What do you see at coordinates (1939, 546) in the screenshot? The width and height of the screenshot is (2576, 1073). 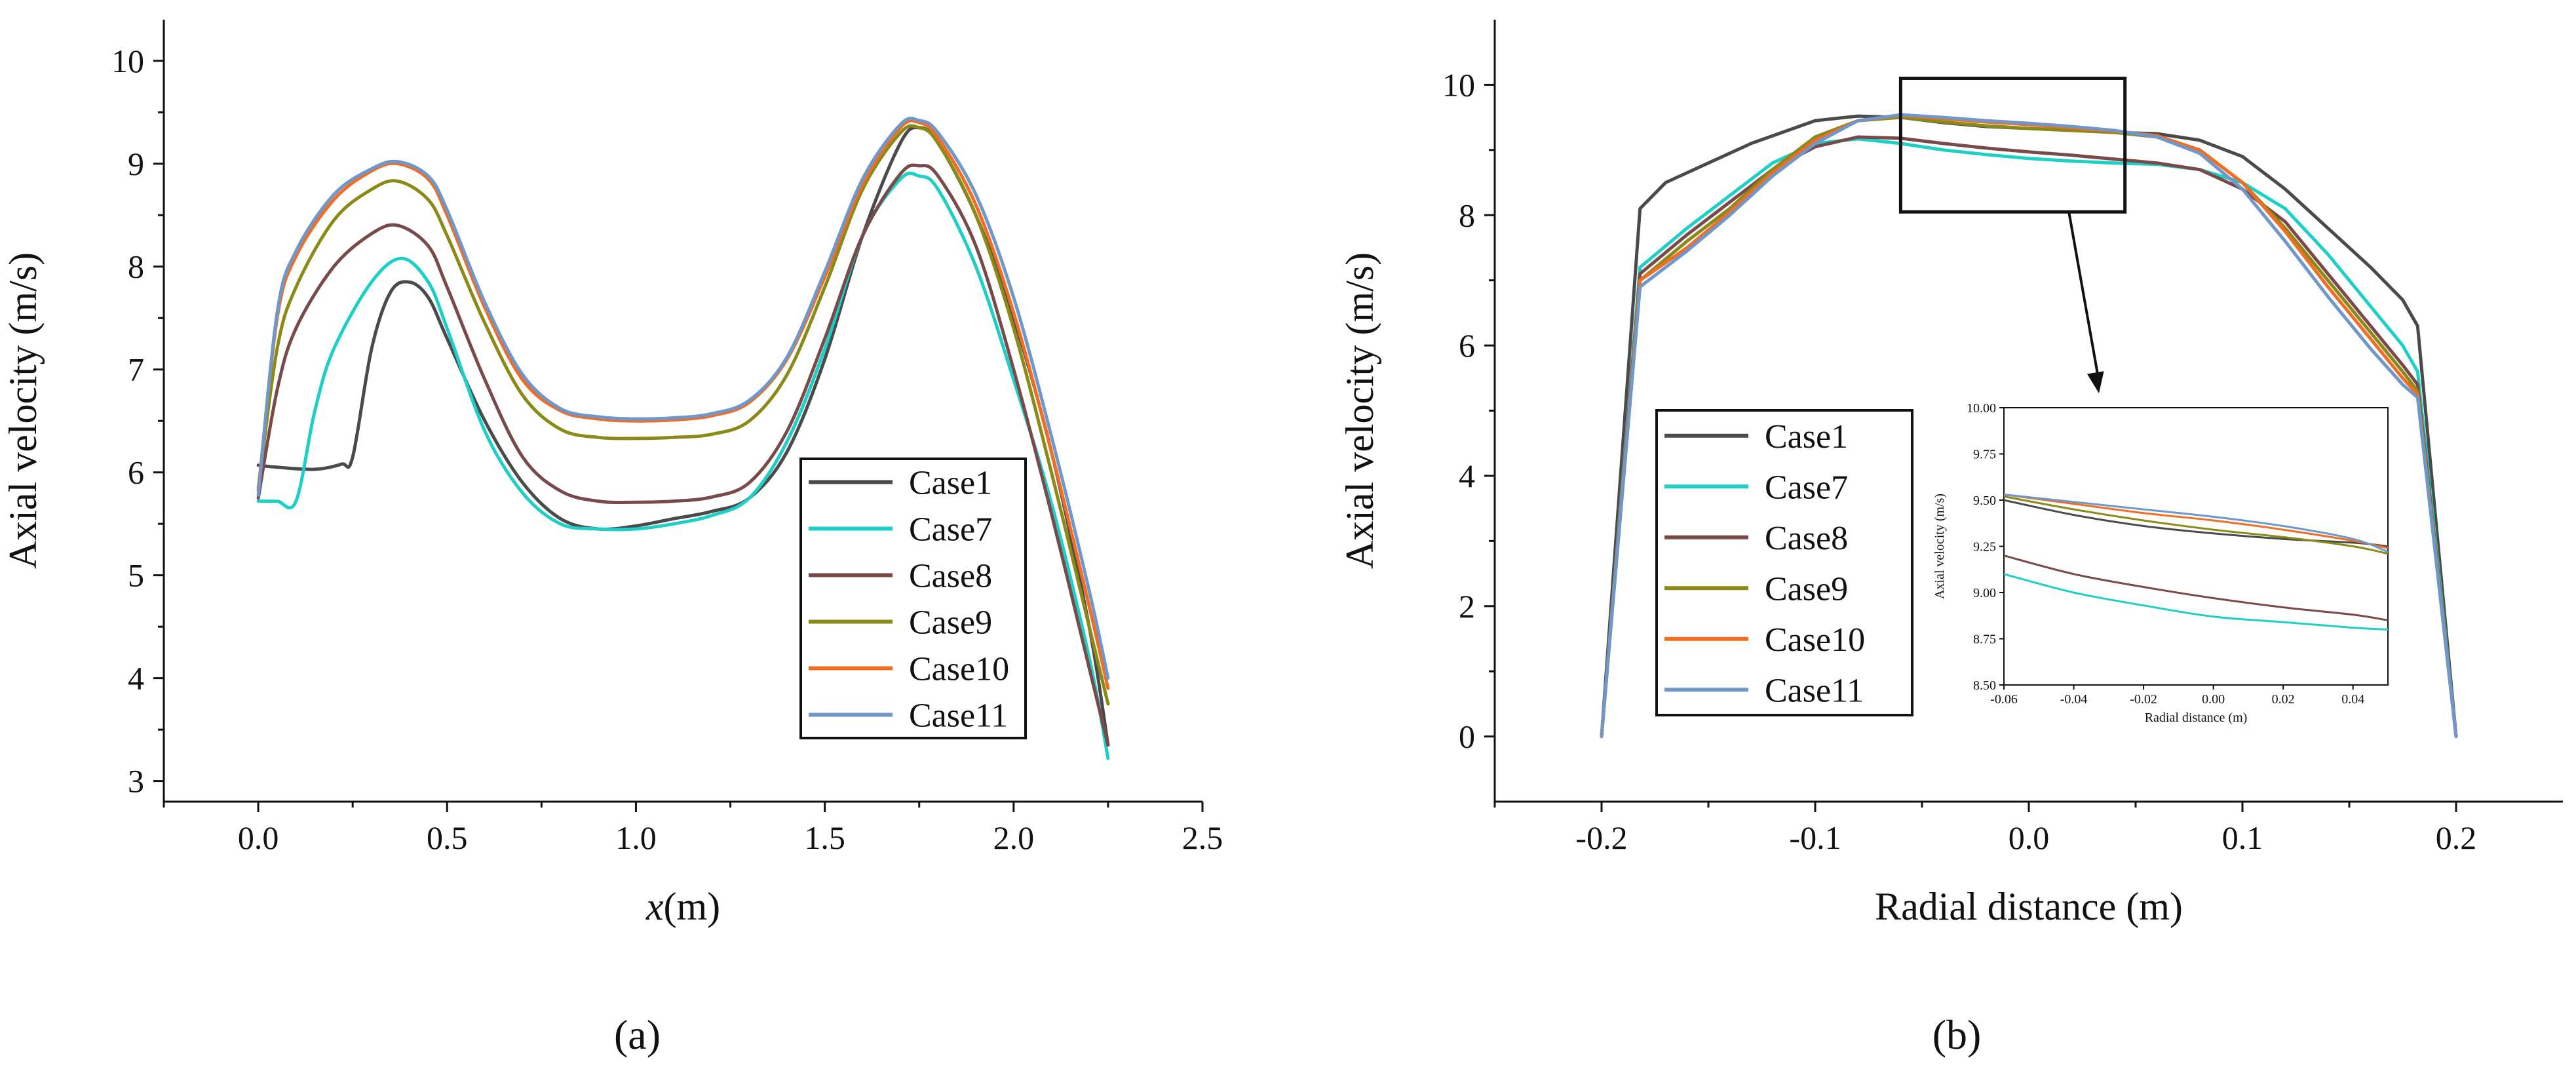 I see `inset-y-axis-label: Axial velocity (m/s)` at bounding box center [1939, 546].